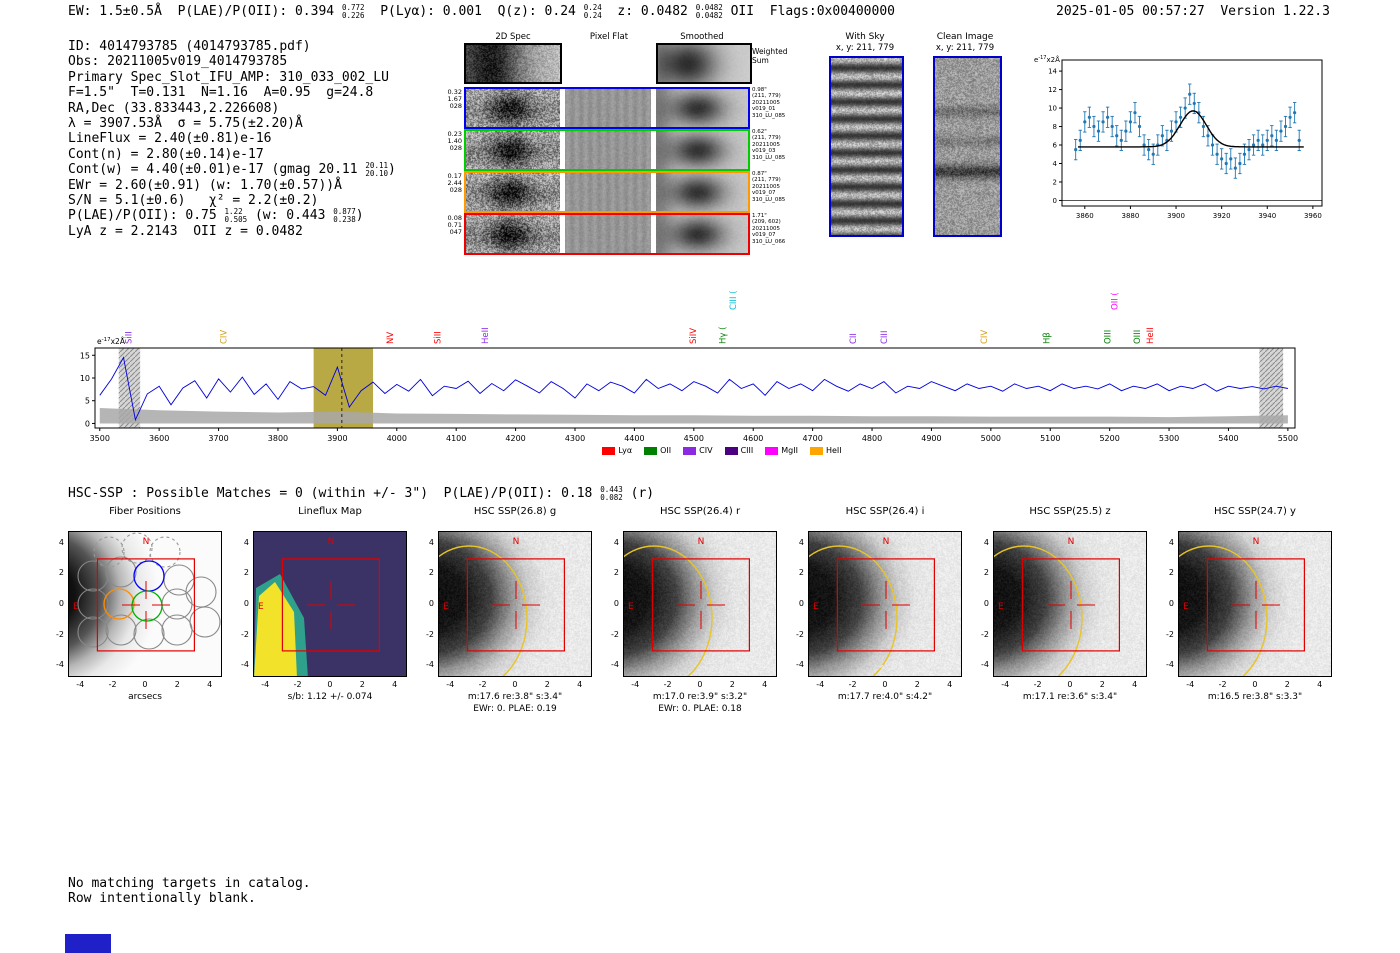  What do you see at coordinates (704, 63) in the screenshot?
I see `weighted-sum-smoothed-frame` at bounding box center [704, 63].